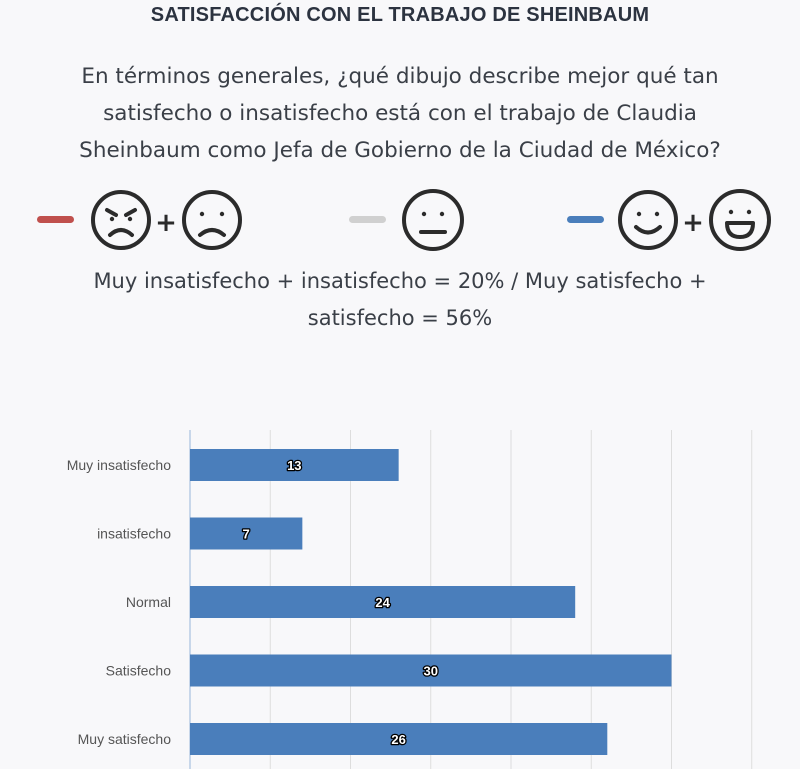  I want to click on category-label: Satisfecho, so click(139, 671).